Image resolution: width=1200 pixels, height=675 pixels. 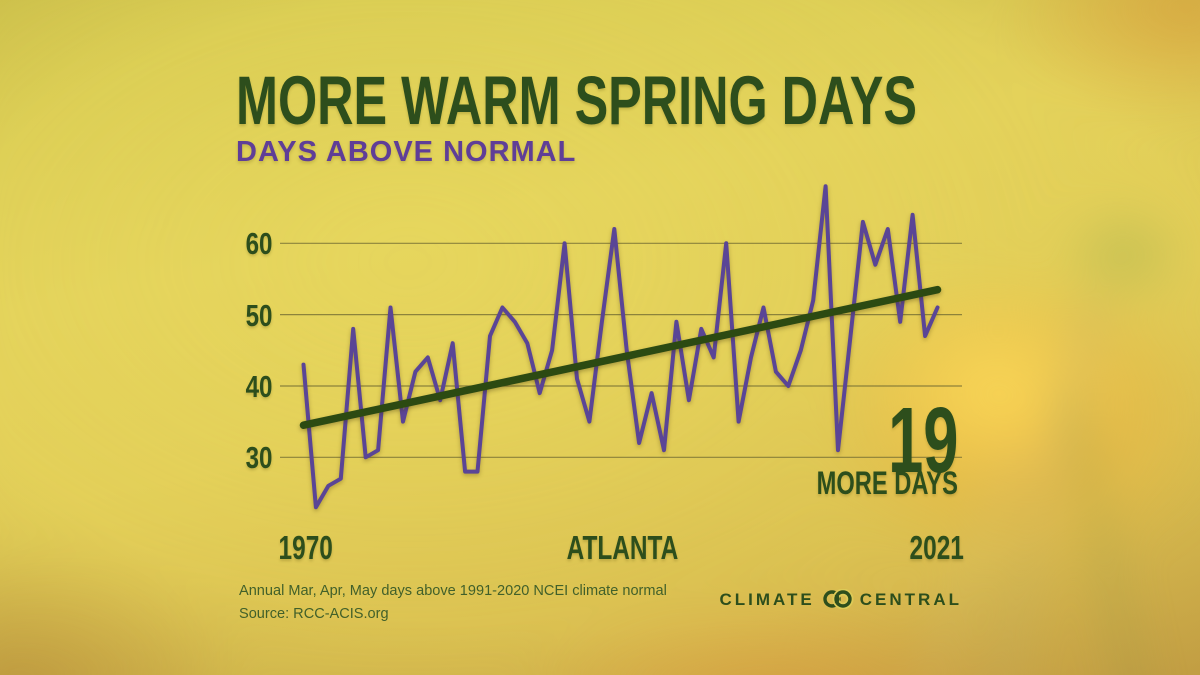 I want to click on logo-word-climate: CLIMATE, so click(x=767, y=599).